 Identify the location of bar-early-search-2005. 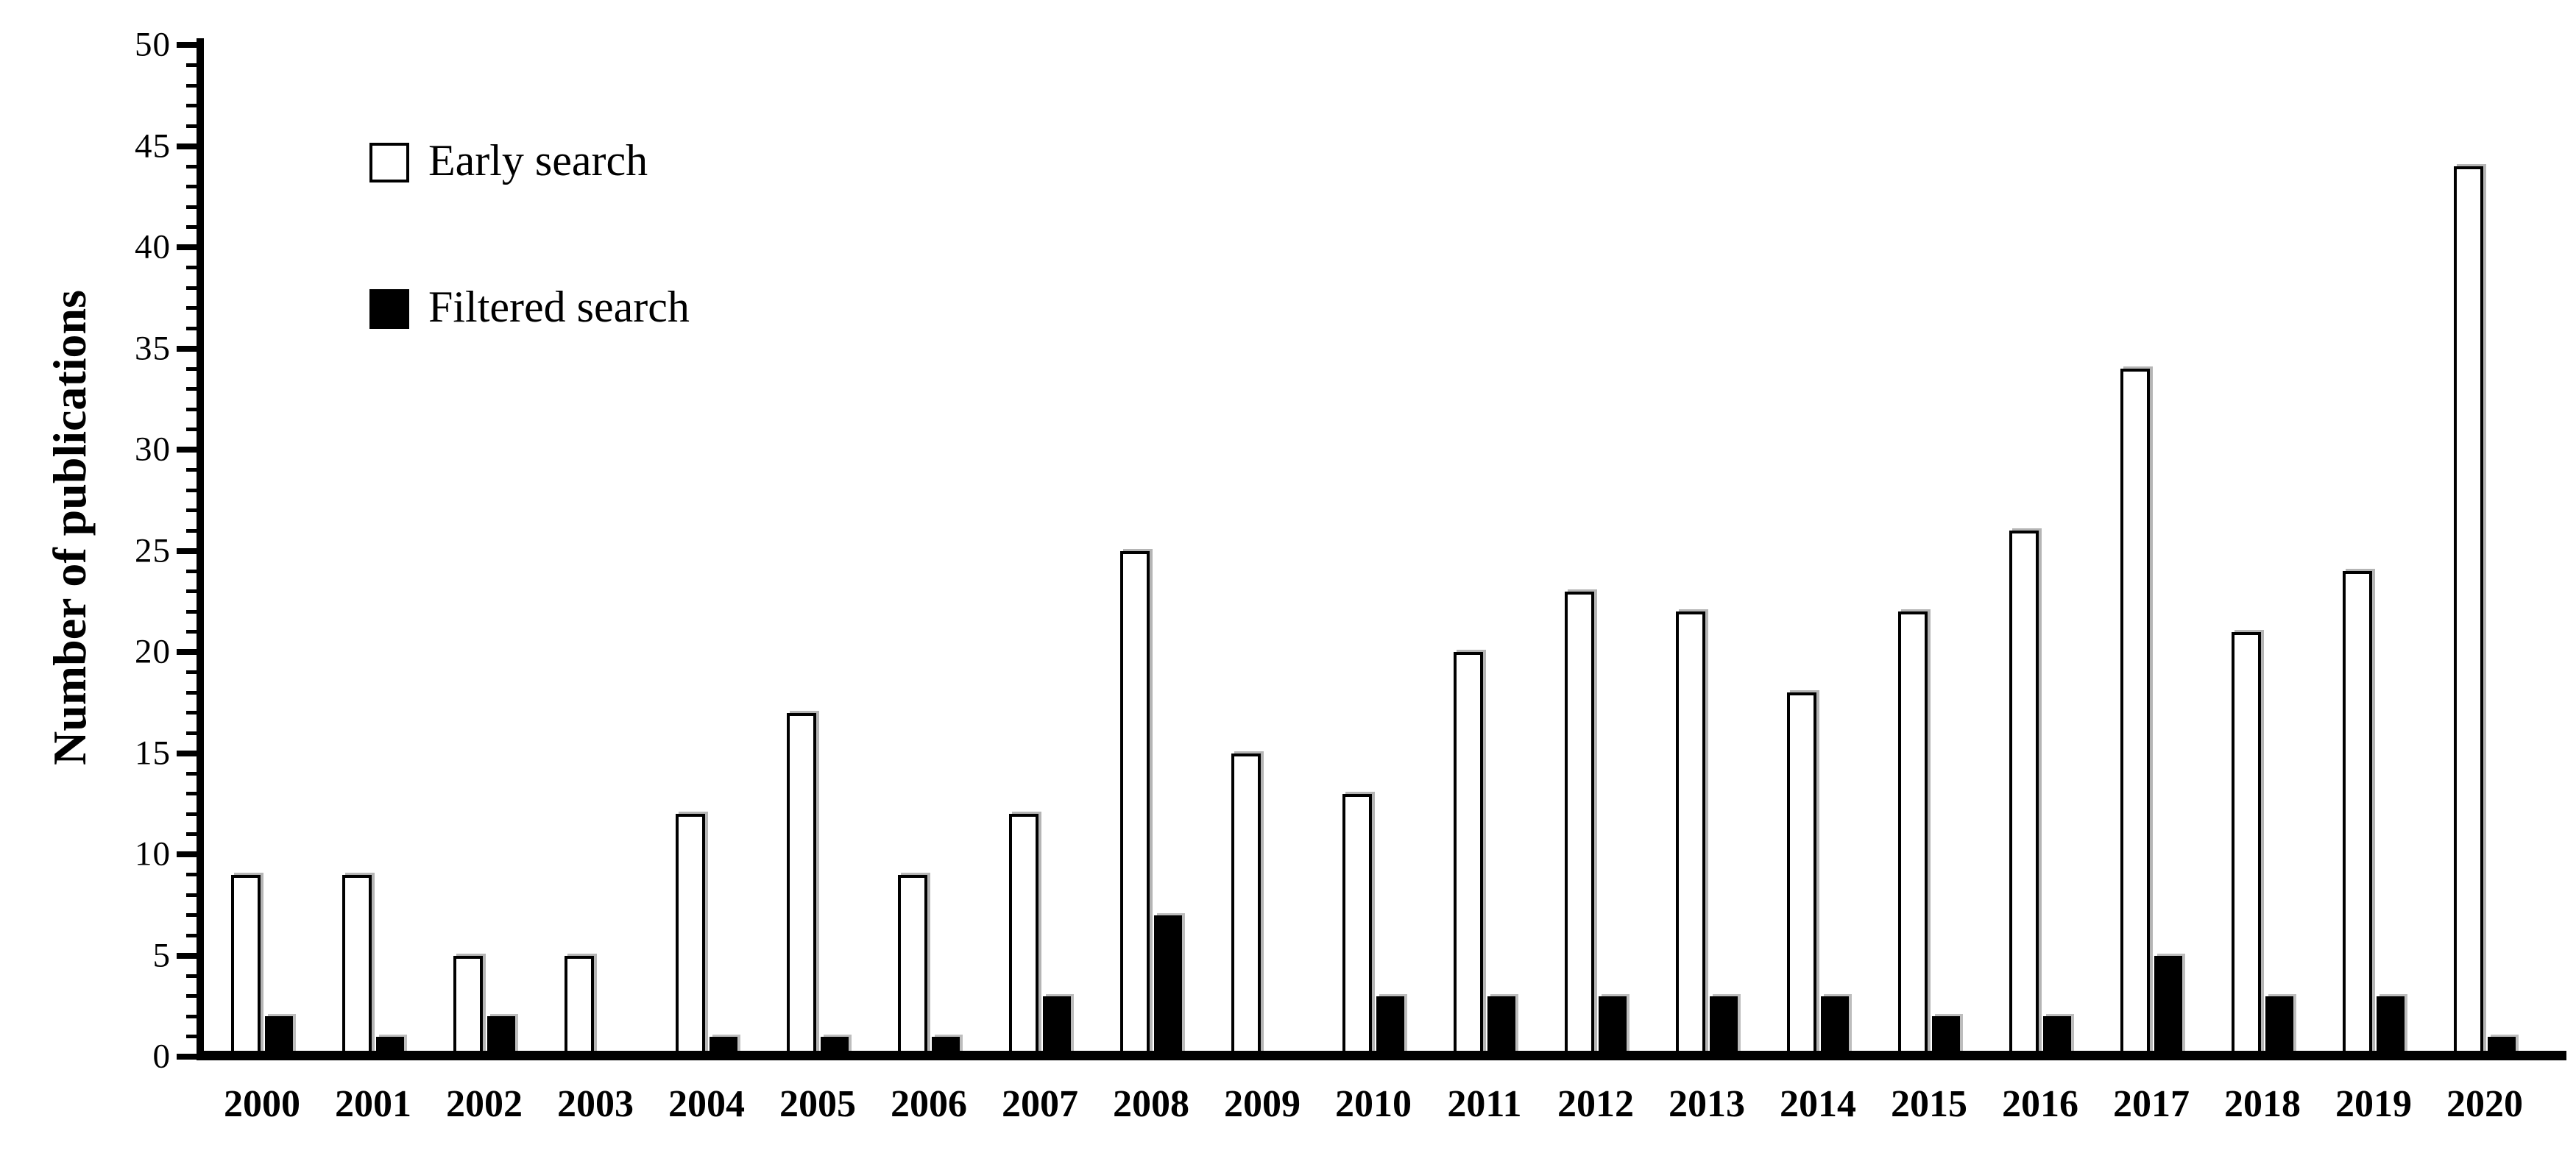
(801, 885).